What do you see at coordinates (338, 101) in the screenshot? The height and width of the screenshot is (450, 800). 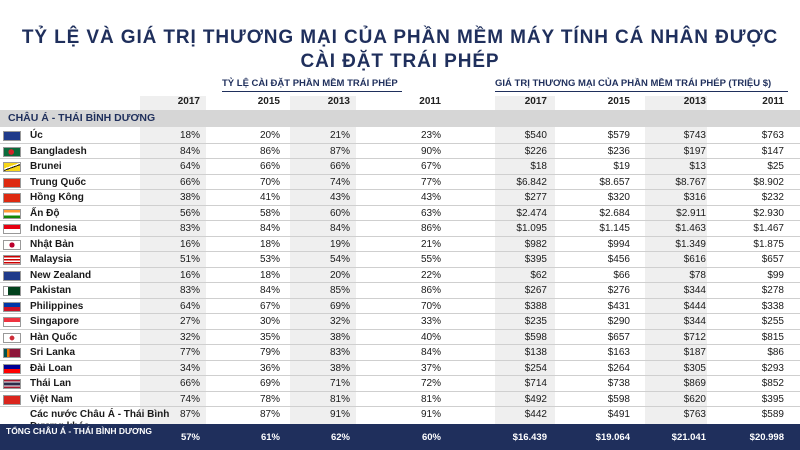 I see `year-header: 2013` at bounding box center [338, 101].